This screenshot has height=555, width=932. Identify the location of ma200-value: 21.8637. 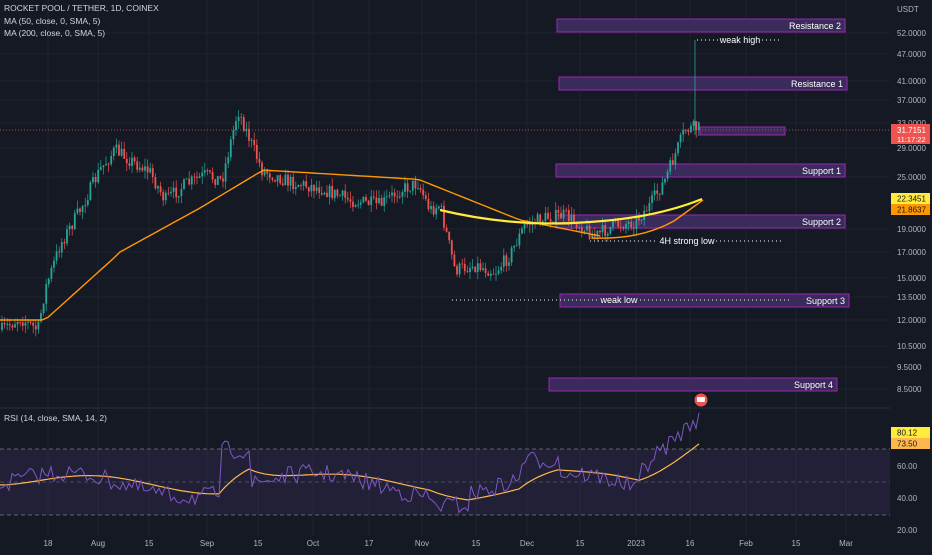
(911, 210).